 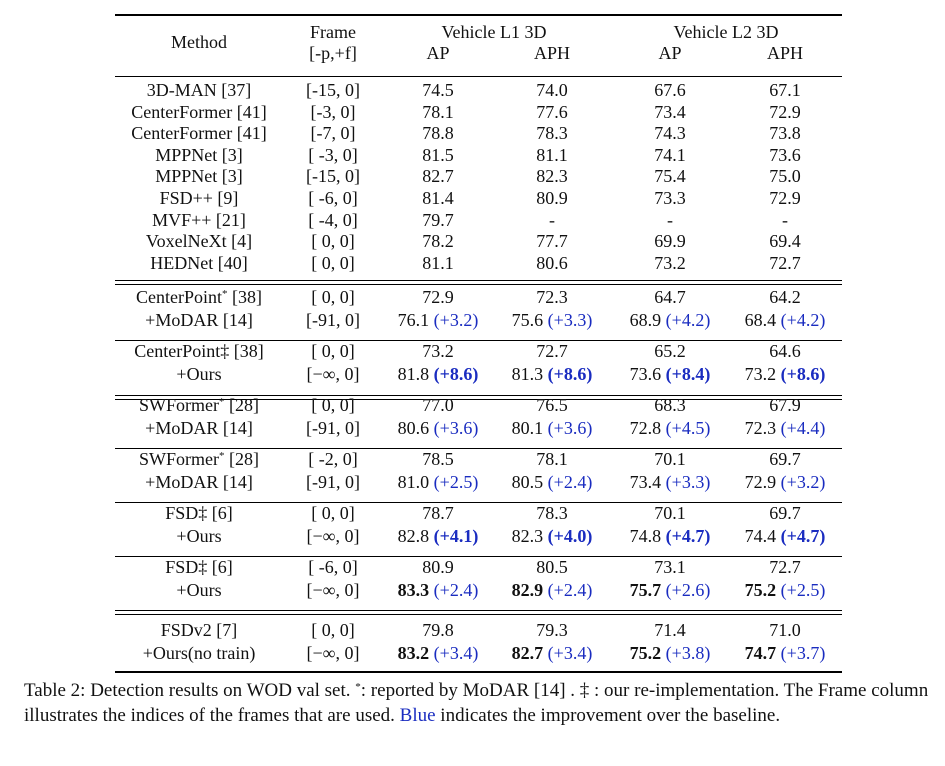 I want to click on table-row-l2aph: 69.7, so click(x=785, y=459).